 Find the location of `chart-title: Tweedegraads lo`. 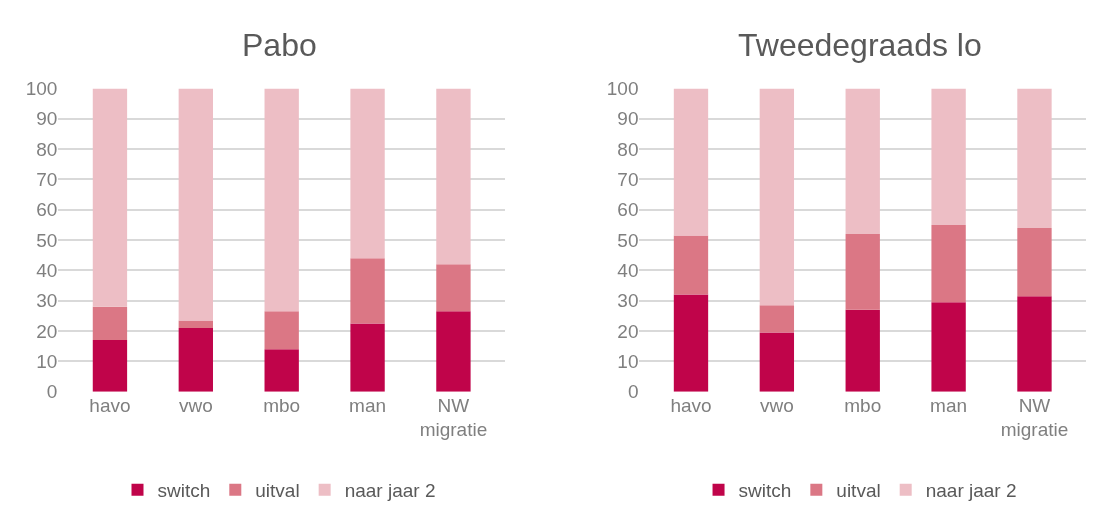

chart-title: Tweedegraads lo is located at coordinates (860, 45).